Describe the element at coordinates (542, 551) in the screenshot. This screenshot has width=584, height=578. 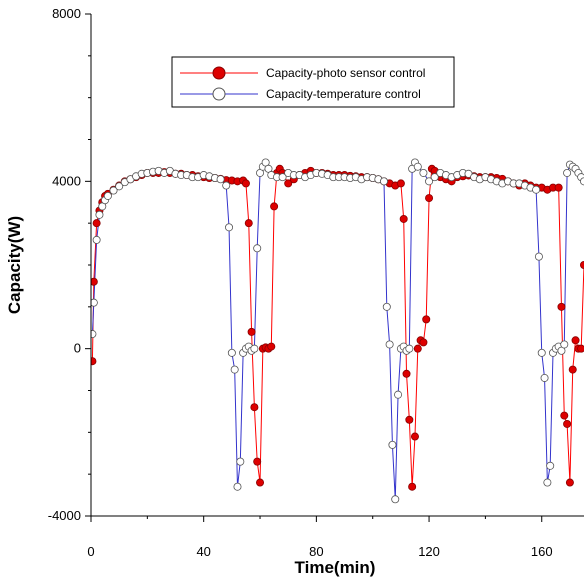
I see `x-tick-label: 160` at that location.